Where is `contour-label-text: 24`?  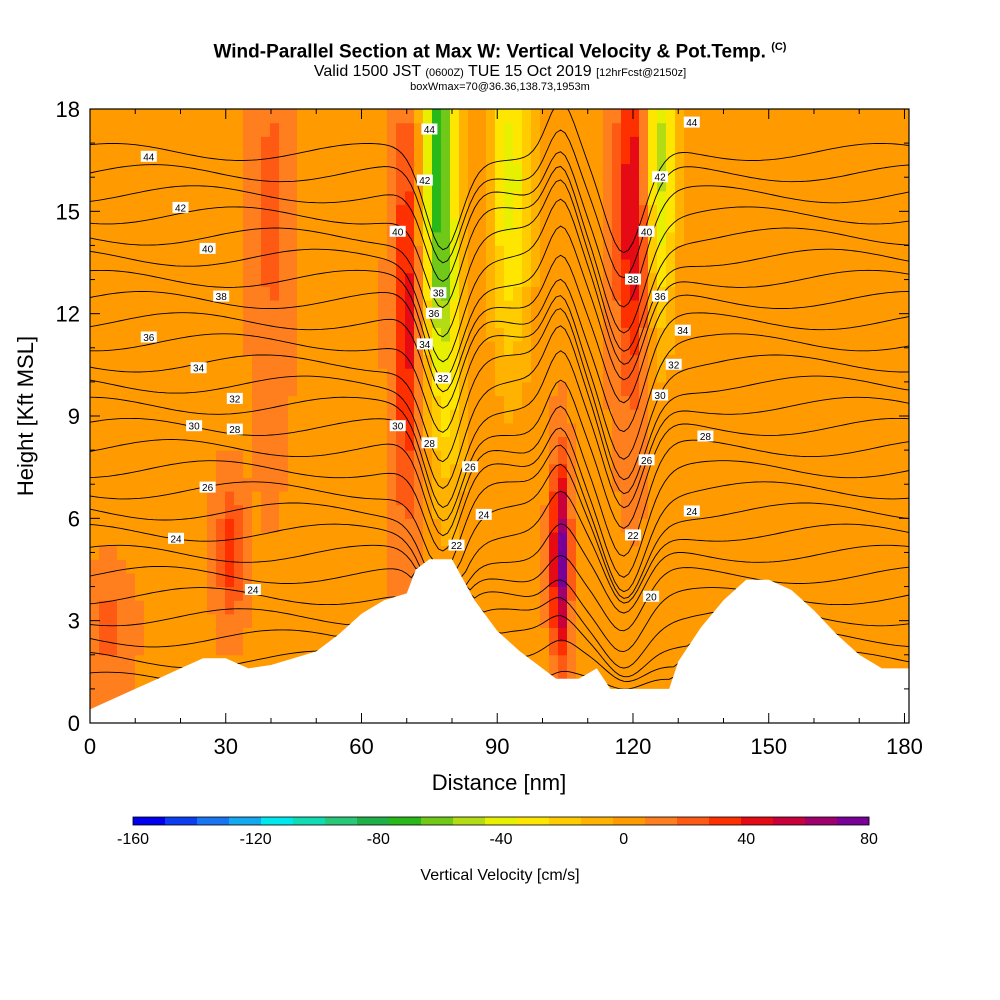
contour-label-text: 24 is located at coordinates (176, 539).